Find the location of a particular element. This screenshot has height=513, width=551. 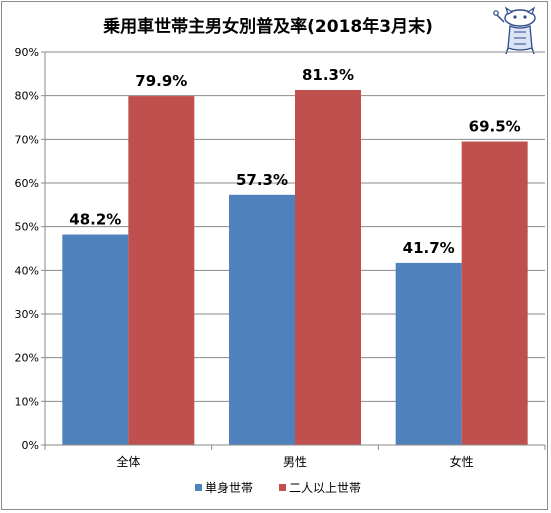

y-tick-label: 70% is located at coordinates (27, 139).